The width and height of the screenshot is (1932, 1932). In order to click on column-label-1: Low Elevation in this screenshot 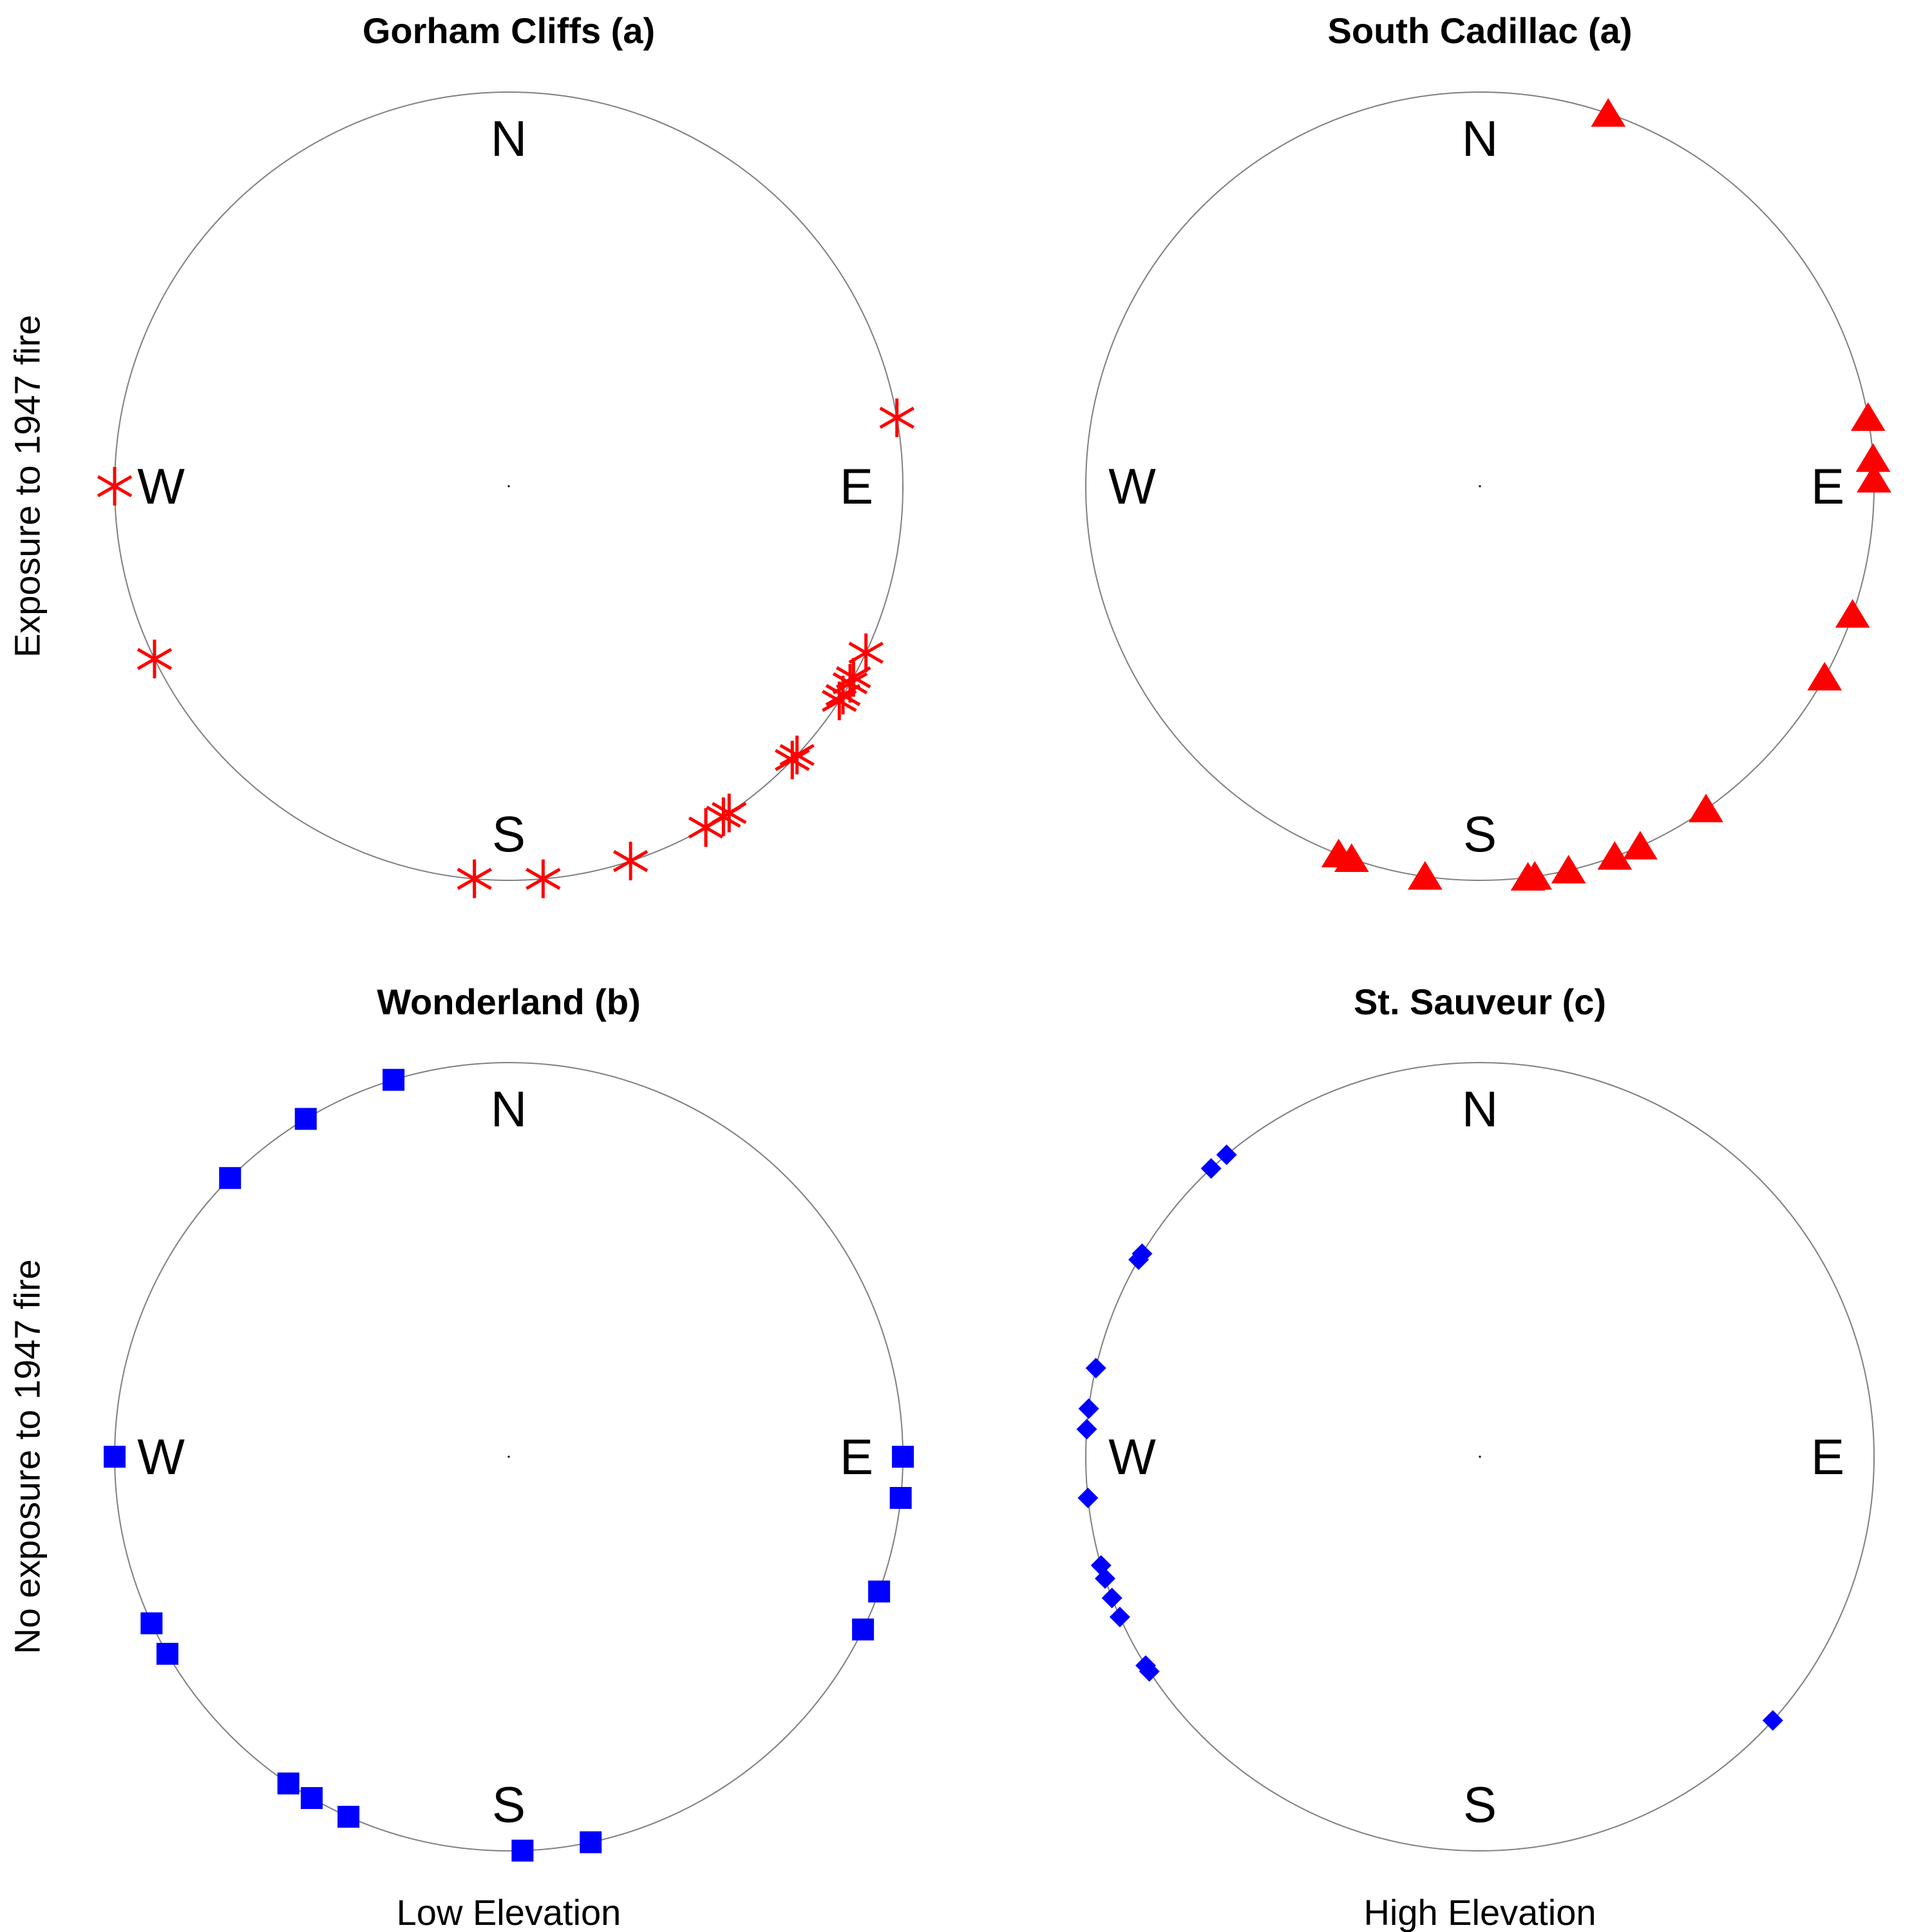, I will do `click(509, 1912)`.